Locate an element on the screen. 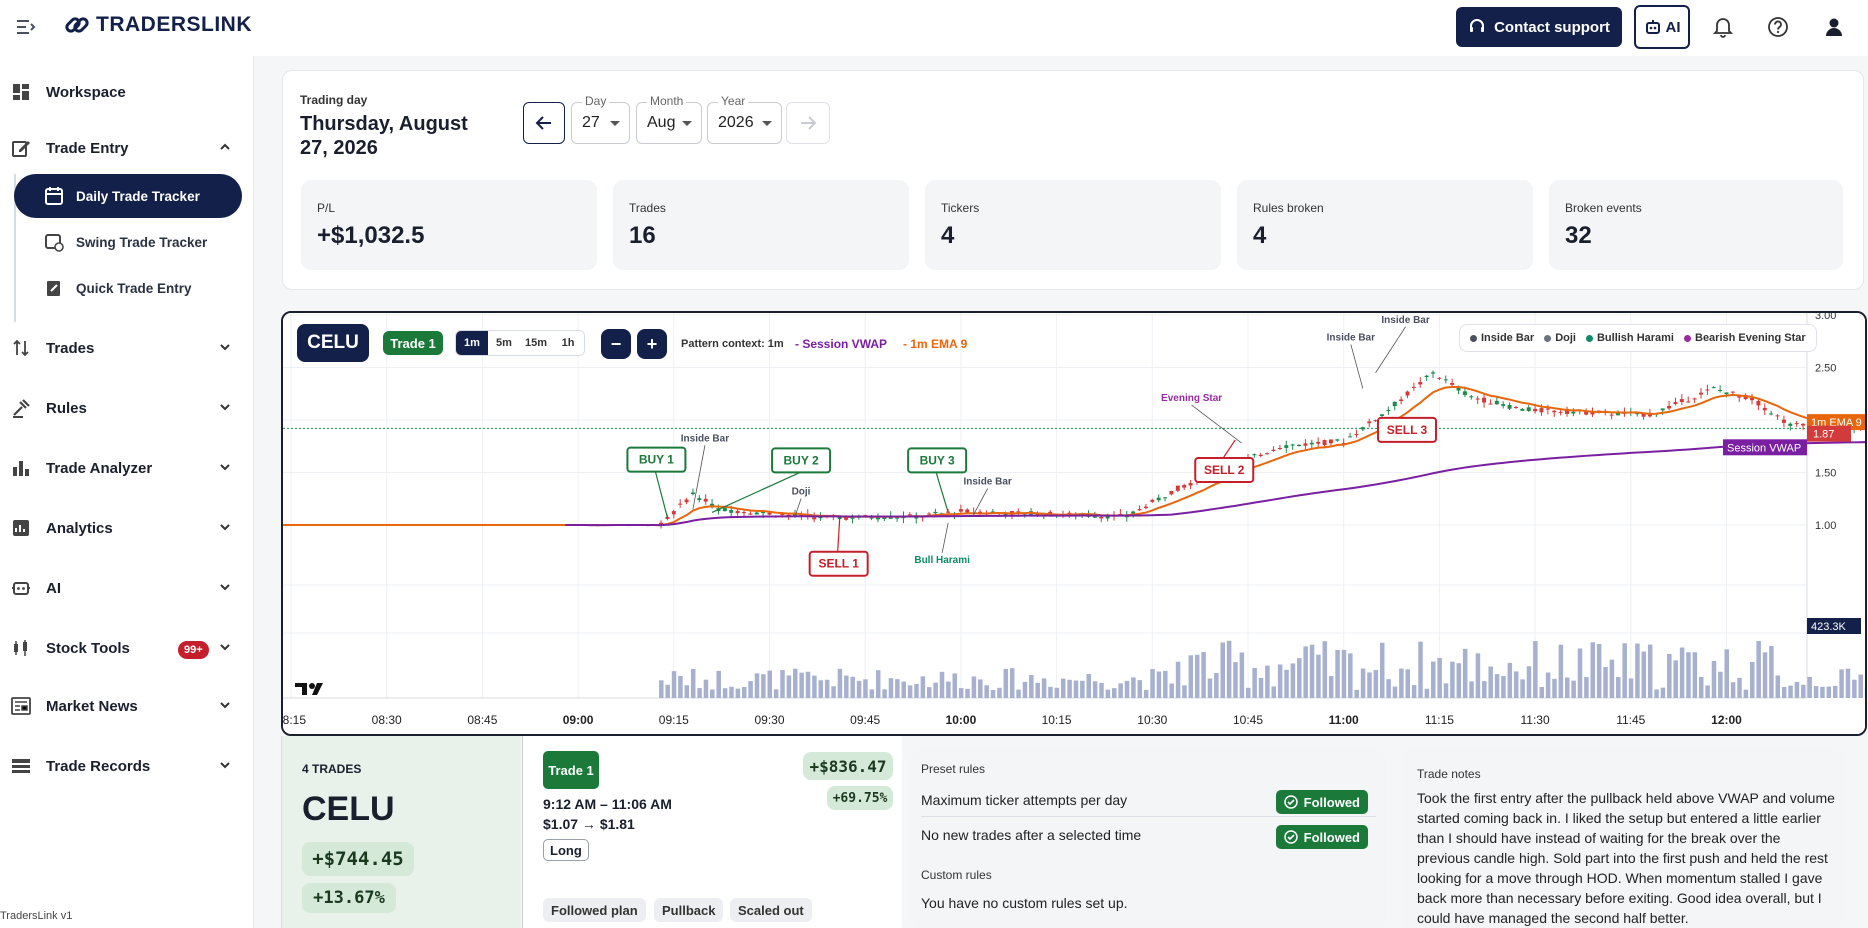 This screenshot has height=928, width=1868. sidebar-sub-swing-trade-tracker: Swing Trade Tracker is located at coordinates (128, 242).